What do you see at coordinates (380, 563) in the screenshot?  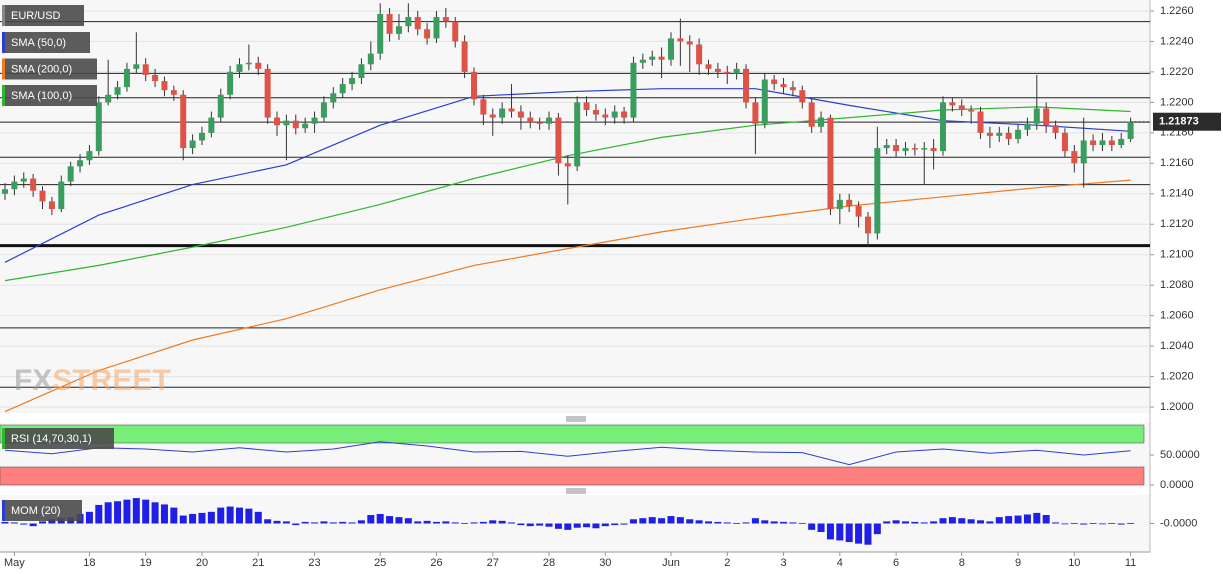 I see `x-tick-label: 25` at bounding box center [380, 563].